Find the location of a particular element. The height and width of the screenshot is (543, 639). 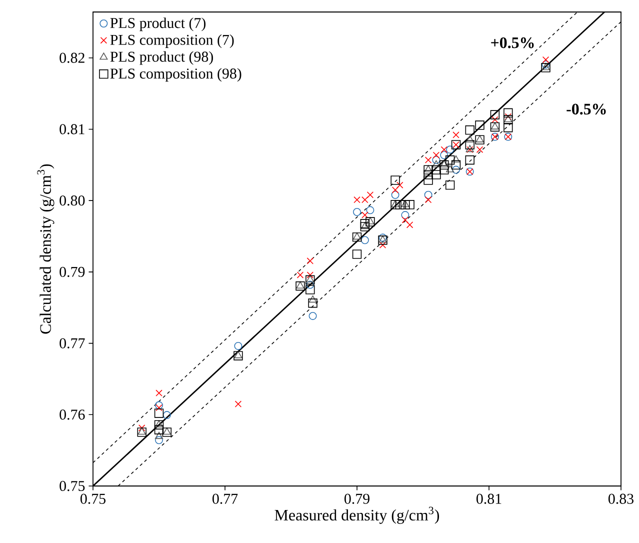

legend-label: PLS composition (7) is located at coordinates (172, 41).